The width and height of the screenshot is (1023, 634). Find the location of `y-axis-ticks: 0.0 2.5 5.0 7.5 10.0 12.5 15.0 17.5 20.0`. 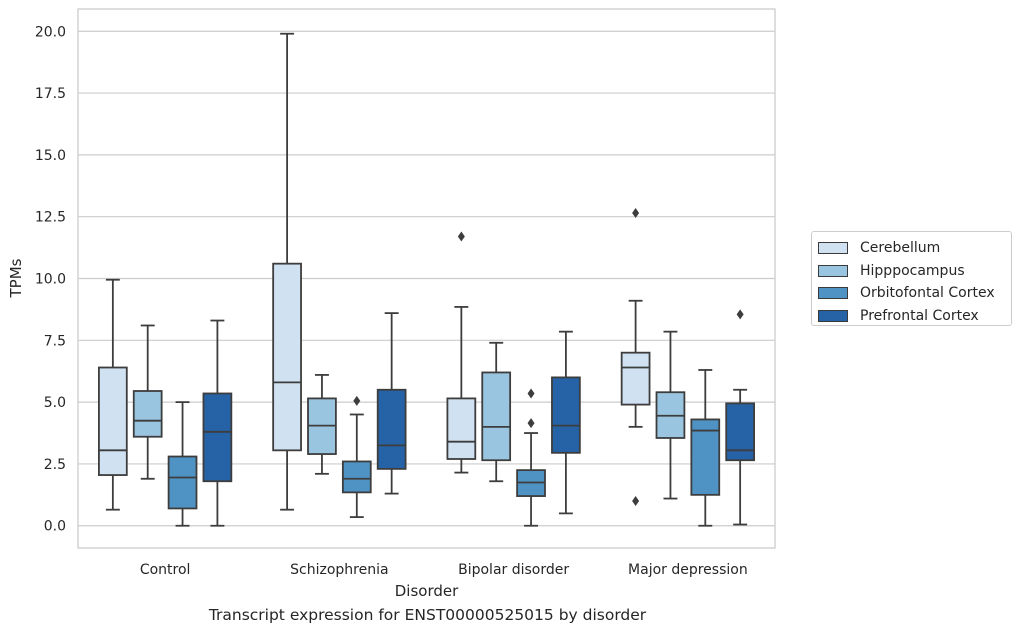

y-axis-ticks: 0.0 2.5 5.0 7.5 10.0 12.5 15.0 17.5 20.0 is located at coordinates (50, 279).